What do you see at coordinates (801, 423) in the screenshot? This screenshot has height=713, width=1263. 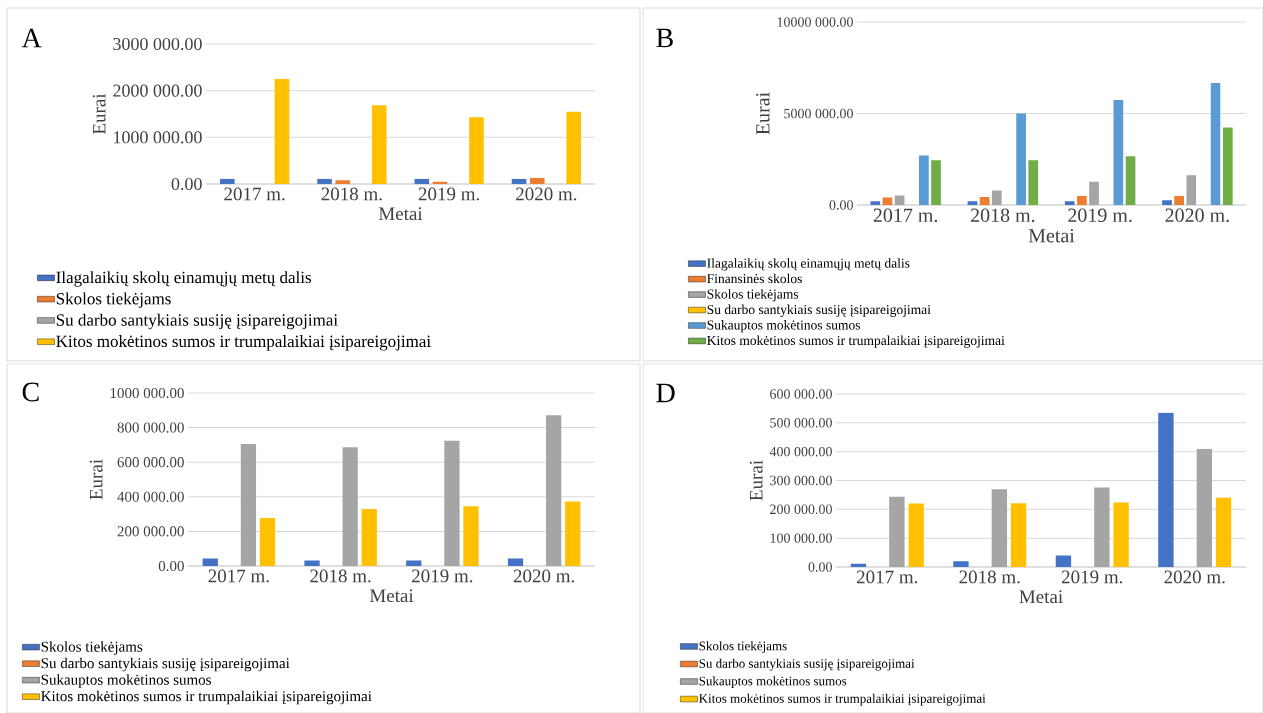 I see `y-tick-label: 500 000.00` at bounding box center [801, 423].